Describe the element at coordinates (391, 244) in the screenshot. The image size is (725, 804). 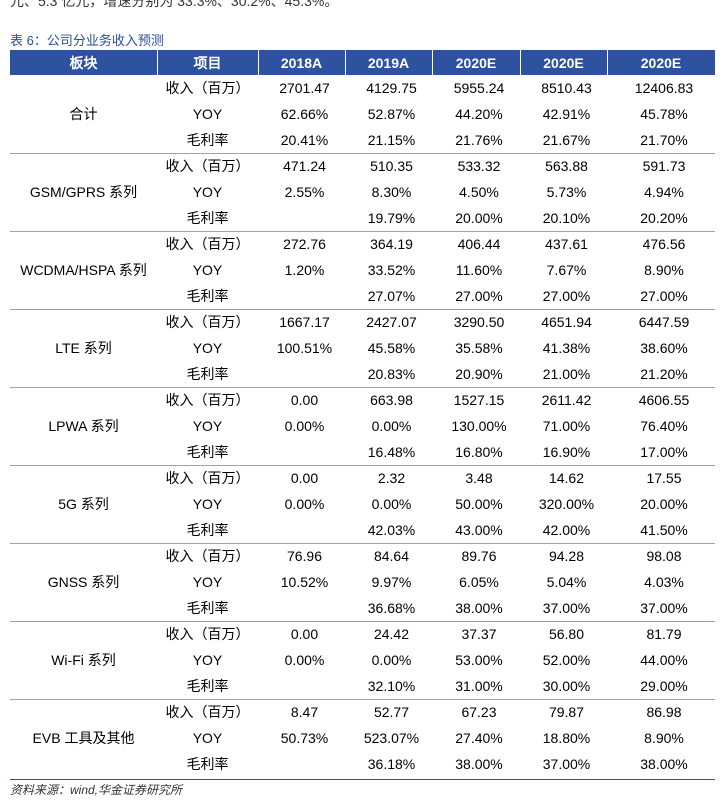
I see `value-cell: 364.19` at that location.